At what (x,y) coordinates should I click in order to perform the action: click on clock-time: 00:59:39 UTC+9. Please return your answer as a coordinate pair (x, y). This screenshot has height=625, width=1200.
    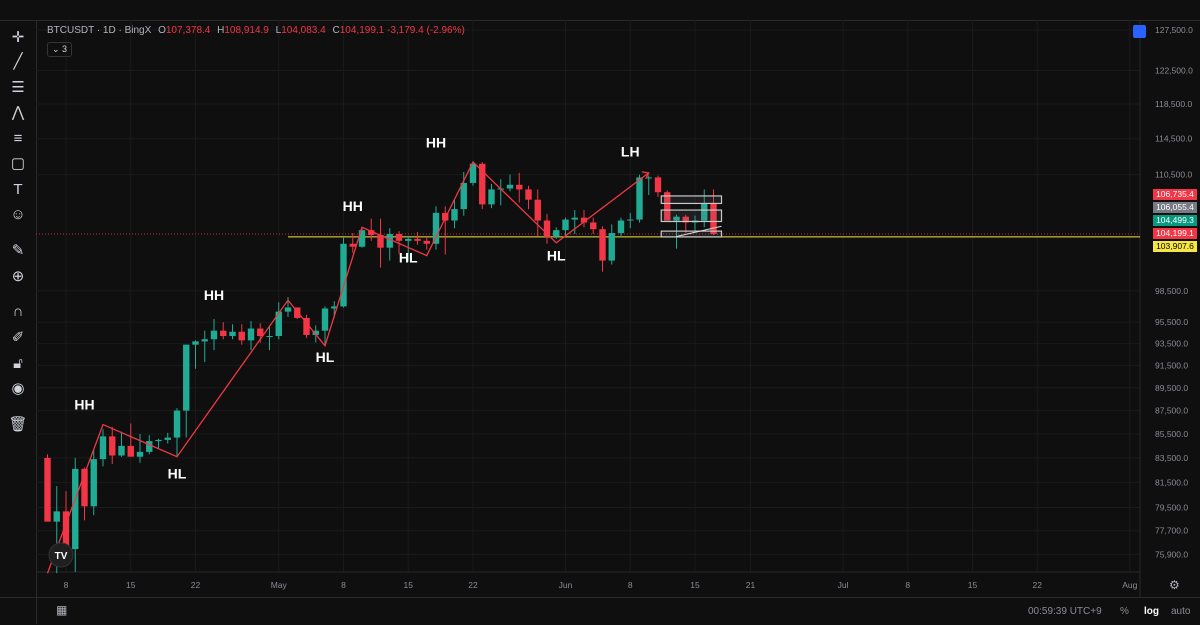
    Looking at the image, I should click on (1065, 611).